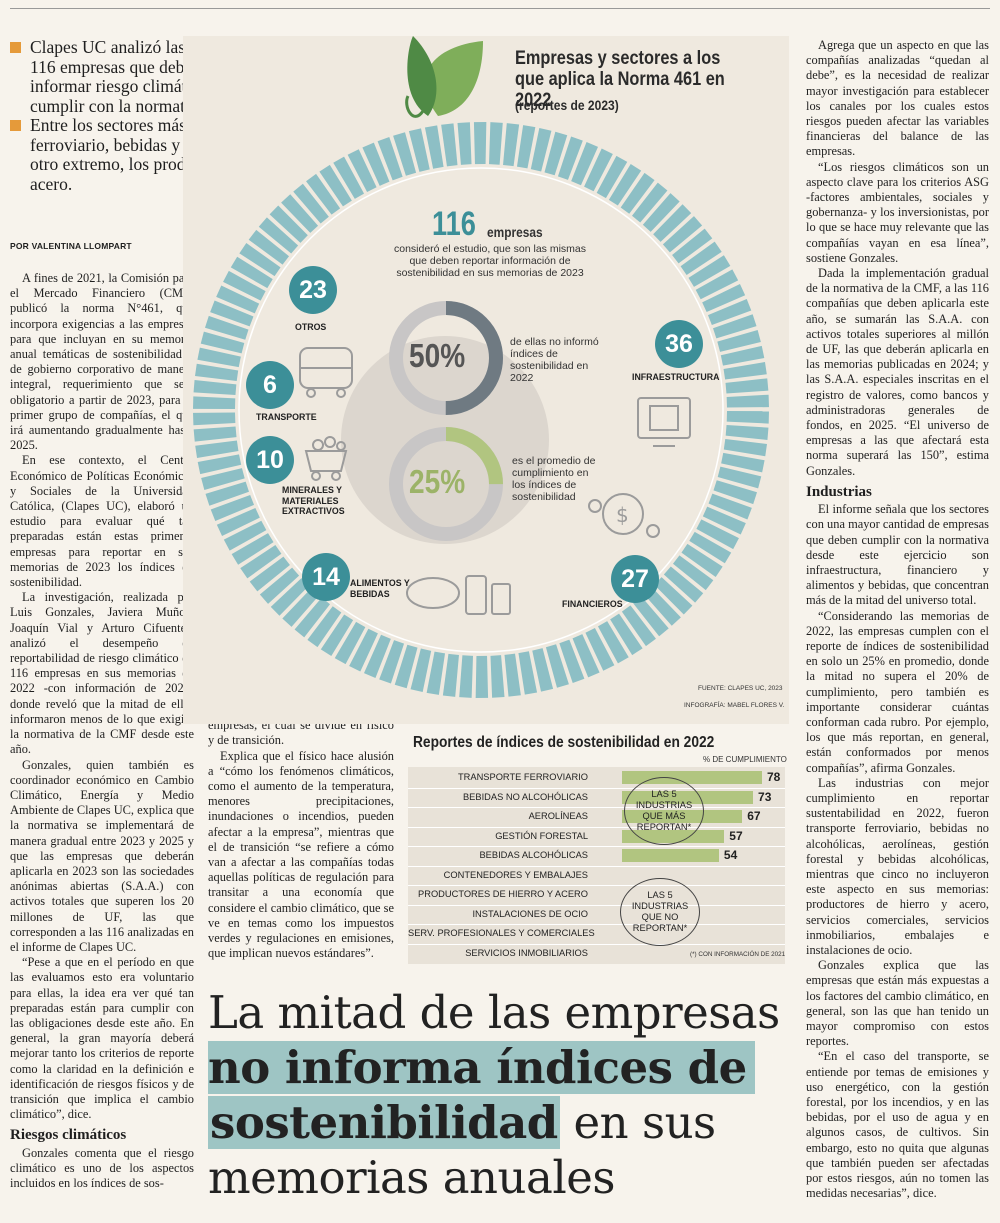  Describe the element at coordinates (494, 1012) in the screenshot. I see `headline-line-1: La mitad de las empresas` at that location.